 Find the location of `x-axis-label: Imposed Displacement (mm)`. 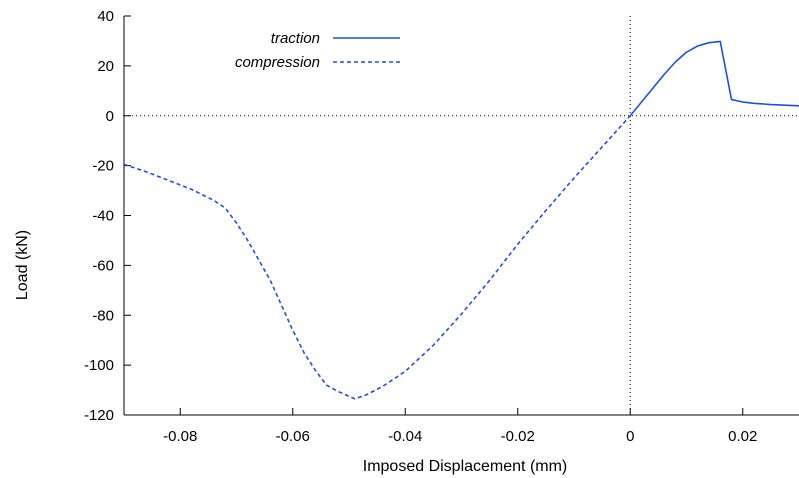

x-axis-label: Imposed Displacement (mm) is located at coordinates (465, 466).